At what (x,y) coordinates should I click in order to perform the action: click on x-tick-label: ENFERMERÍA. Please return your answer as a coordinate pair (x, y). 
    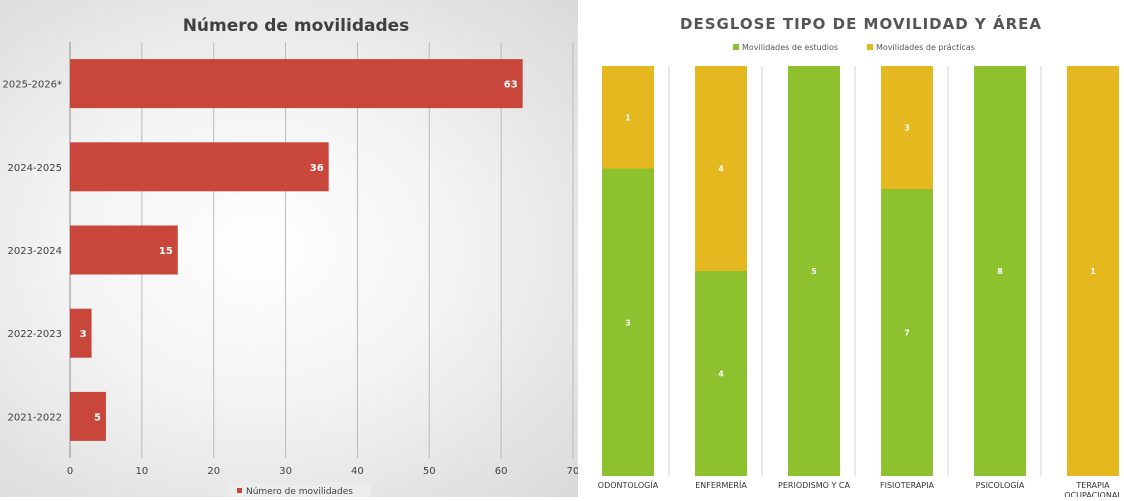
    Looking at the image, I should click on (721, 484).